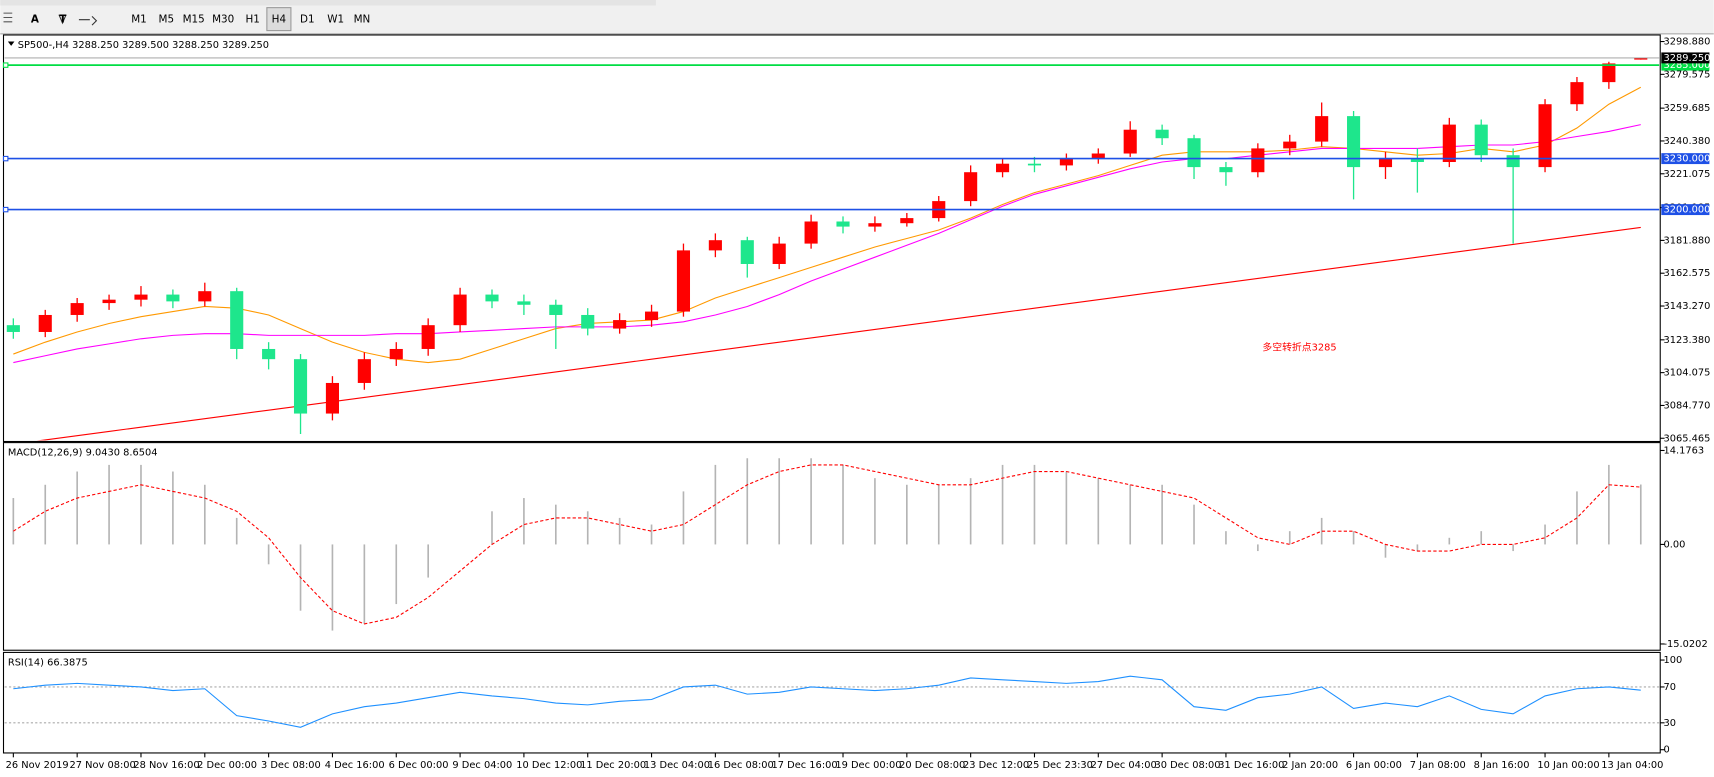 Image resolution: width=1714 pixels, height=777 pixels. What do you see at coordinates (1687, 438) in the screenshot?
I see `y-tick-label: 3065.465` at bounding box center [1687, 438].